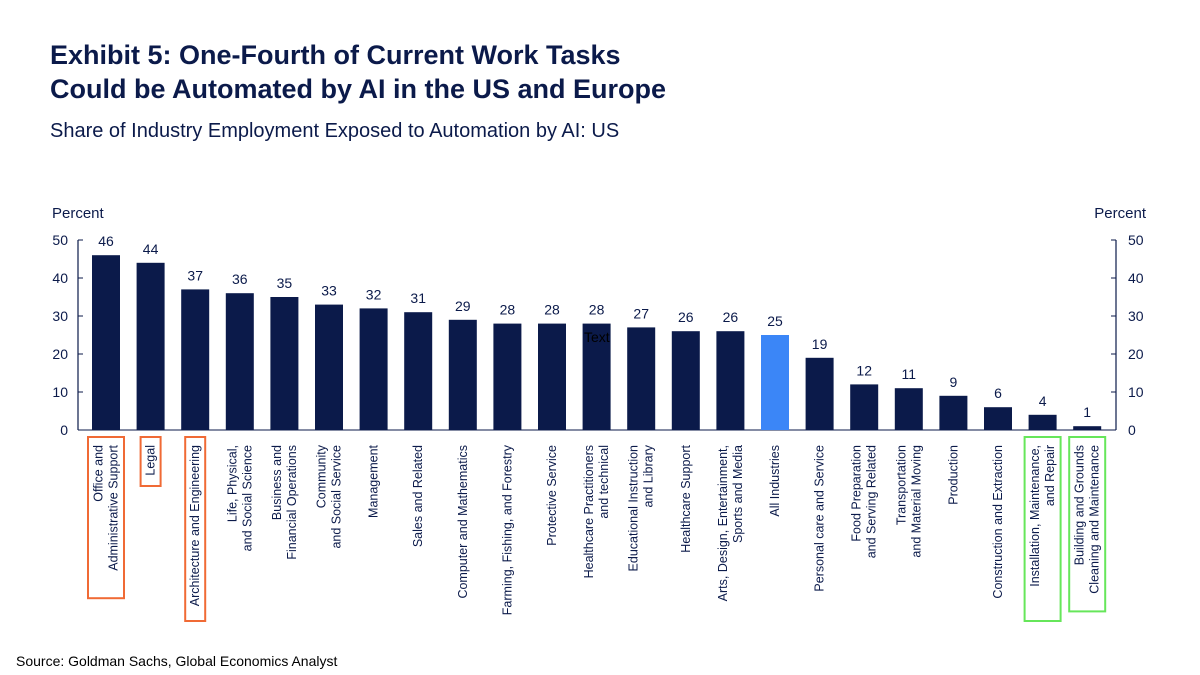 This screenshot has height=675, width=1200. What do you see at coordinates (864, 370) in the screenshot?
I see `bar-value-label: 12` at bounding box center [864, 370].